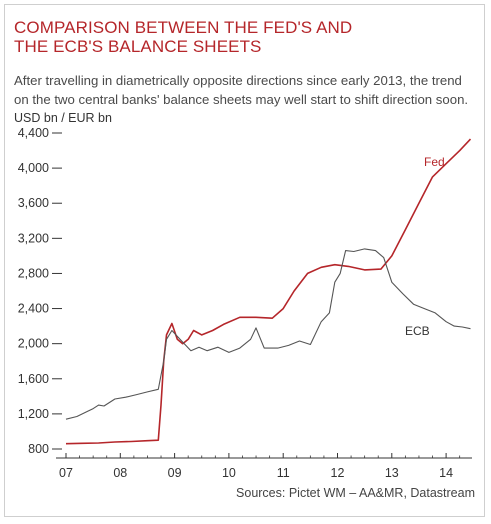  I want to click on y-tick-label: 3,200, so click(33, 238).